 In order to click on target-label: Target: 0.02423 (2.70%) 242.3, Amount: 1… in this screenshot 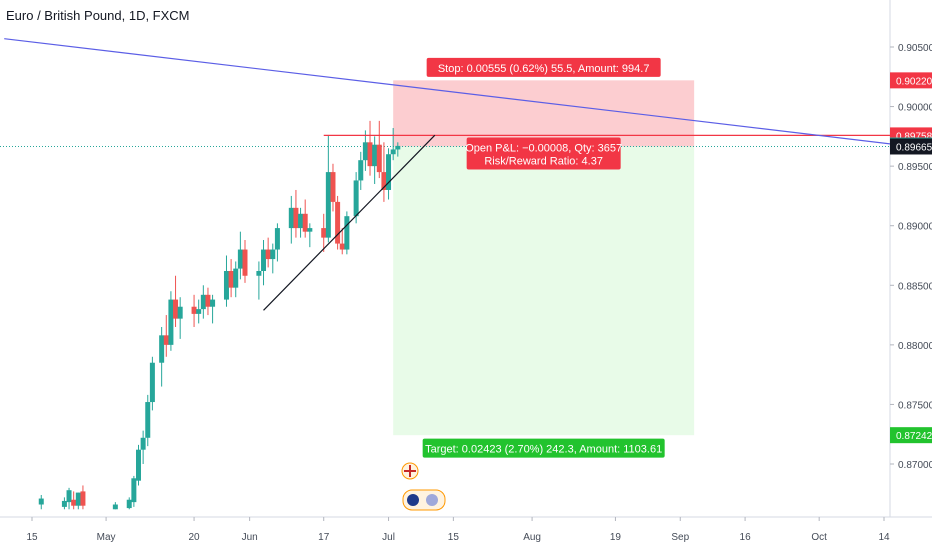, I will do `click(543, 448)`.